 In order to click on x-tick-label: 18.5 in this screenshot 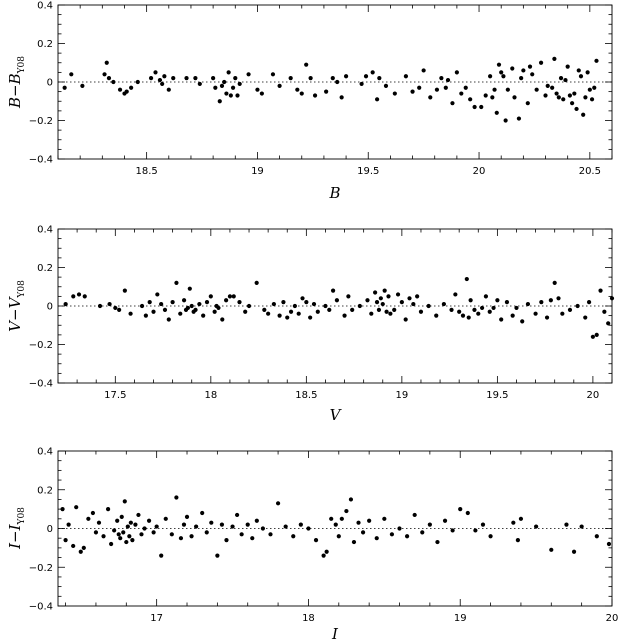, I will do `click(306, 395)`.